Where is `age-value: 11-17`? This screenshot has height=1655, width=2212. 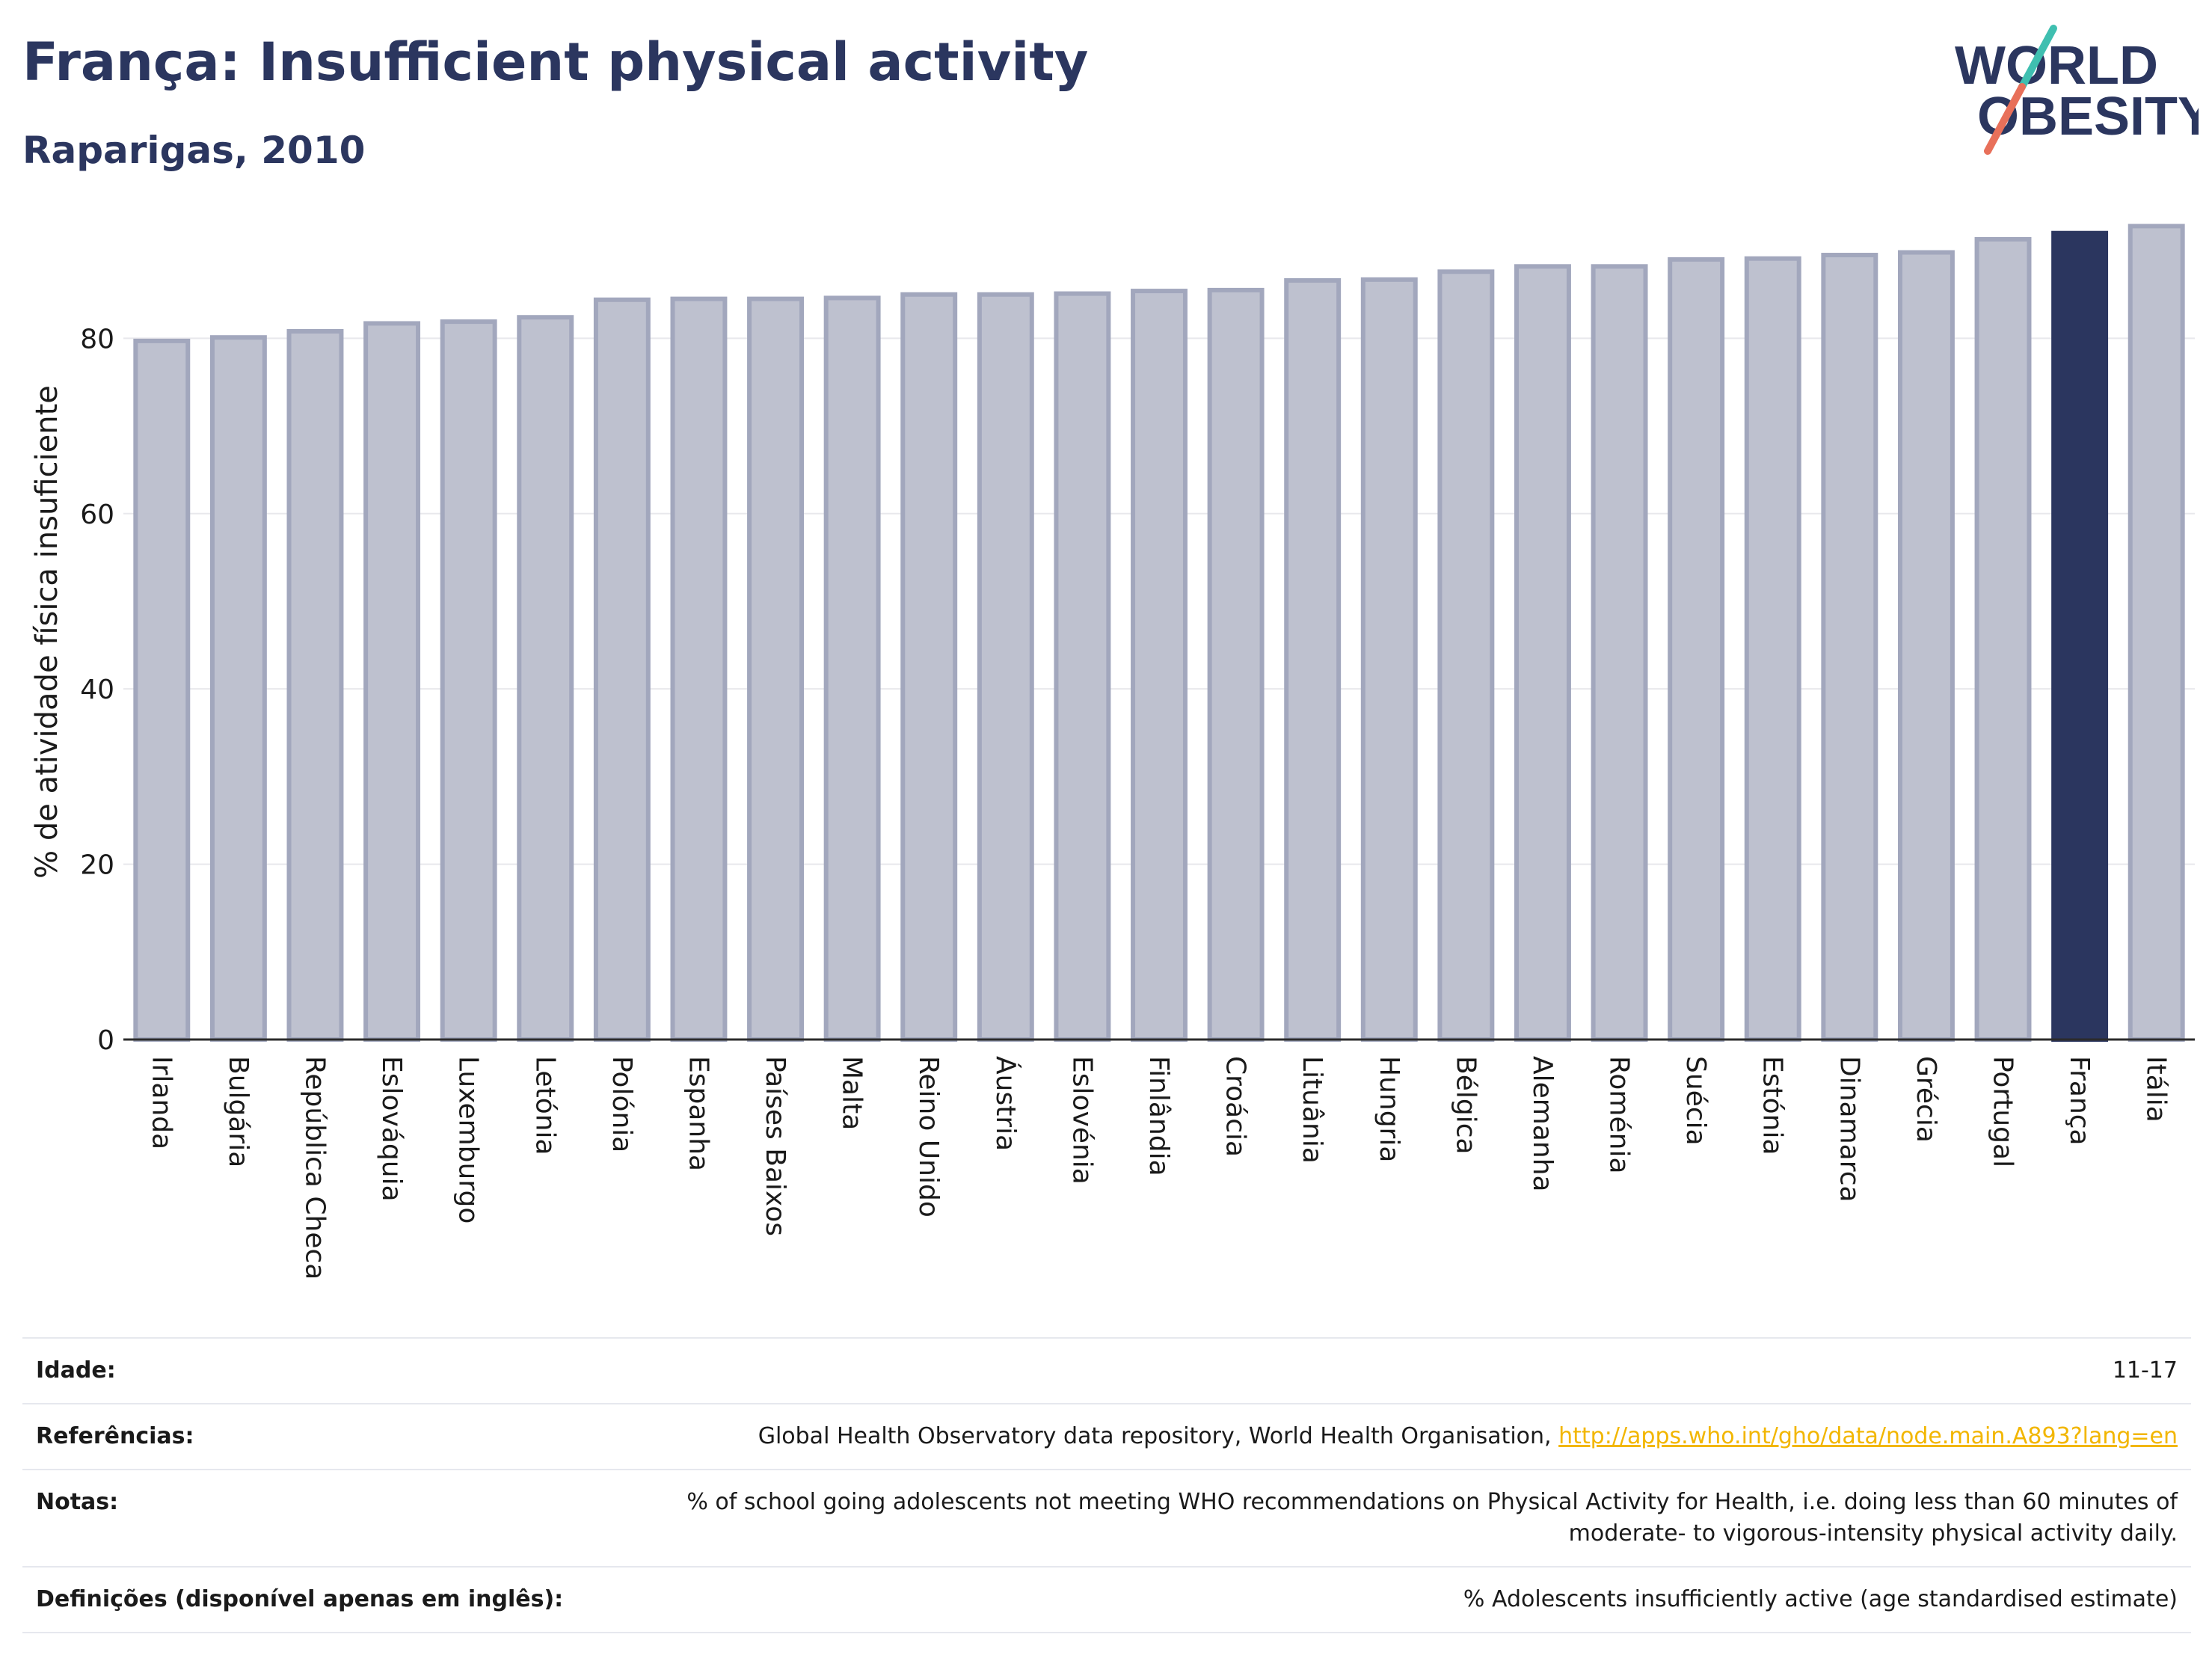 age-value: 11-17 is located at coordinates (1404, 1370).